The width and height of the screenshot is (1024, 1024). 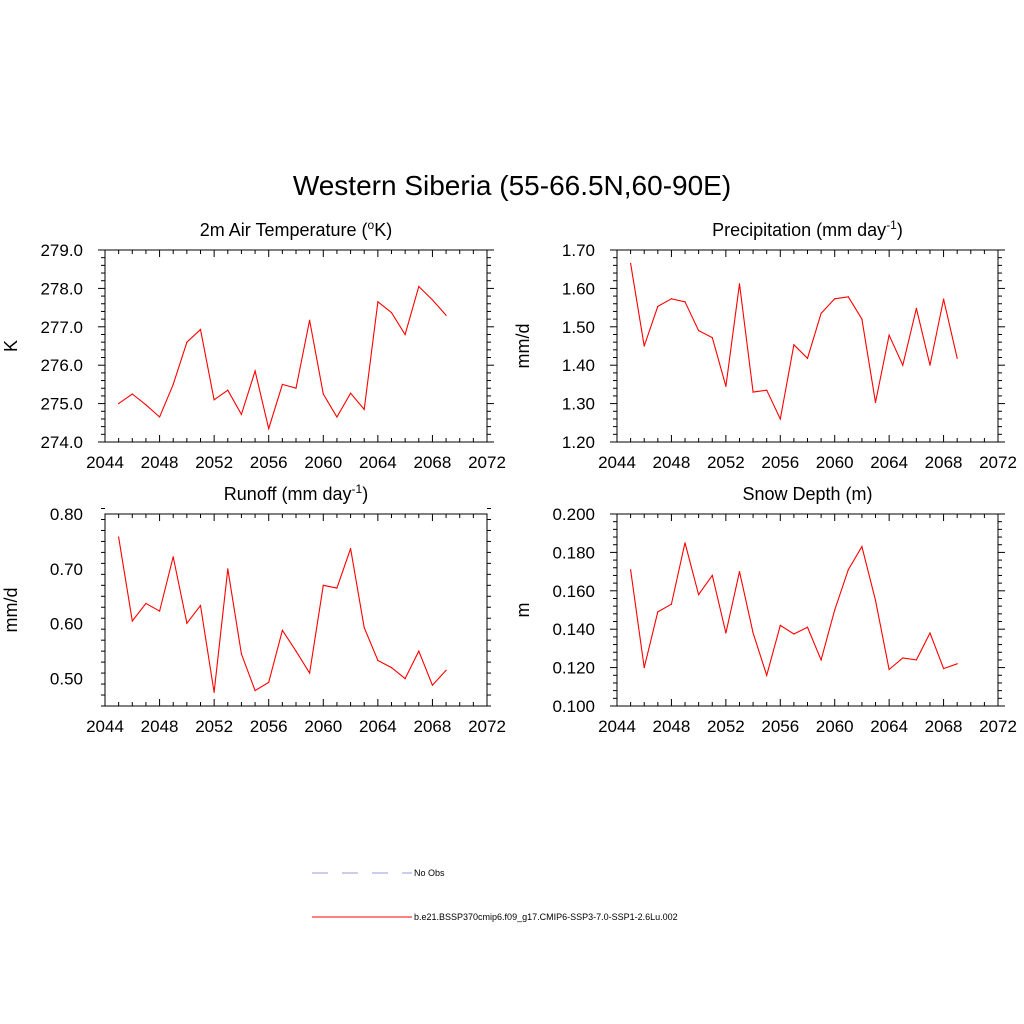 I want to click on y-tick-label: 278.0, so click(x=61, y=288).